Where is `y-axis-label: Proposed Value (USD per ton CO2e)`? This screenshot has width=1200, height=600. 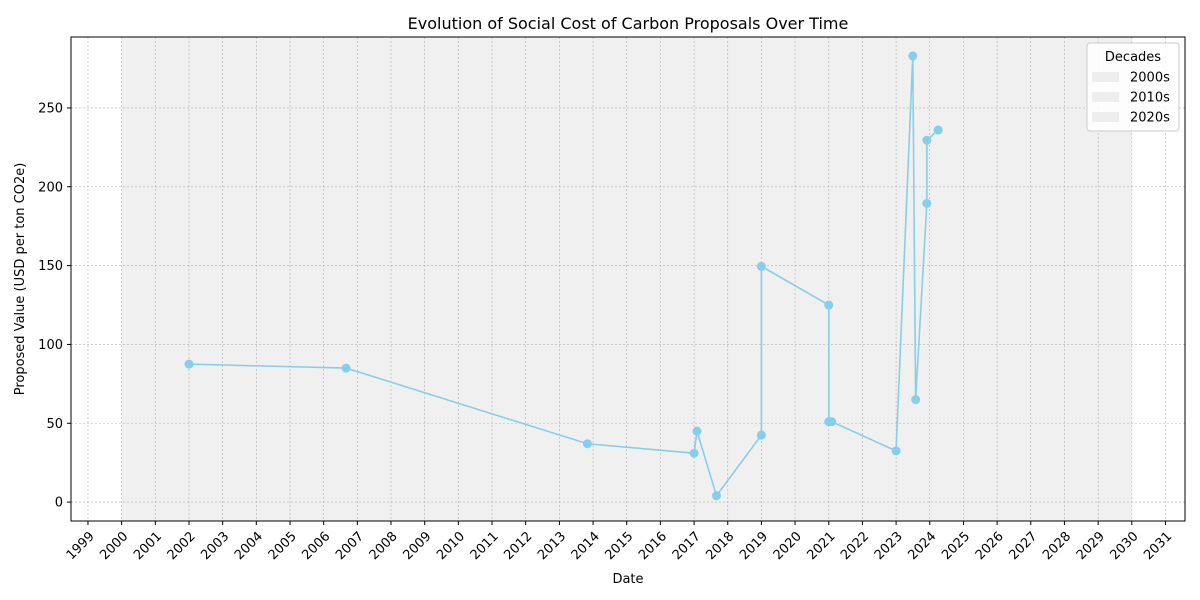 y-axis-label: Proposed Value (USD per ton CO2e) is located at coordinates (20, 279).